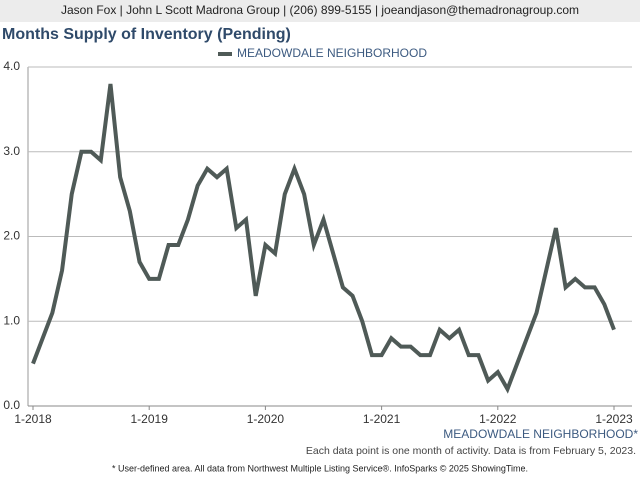 This screenshot has width=640, height=480. Describe the element at coordinates (150, 419) in the screenshot. I see `x-tick-label: 1-2019` at that location.